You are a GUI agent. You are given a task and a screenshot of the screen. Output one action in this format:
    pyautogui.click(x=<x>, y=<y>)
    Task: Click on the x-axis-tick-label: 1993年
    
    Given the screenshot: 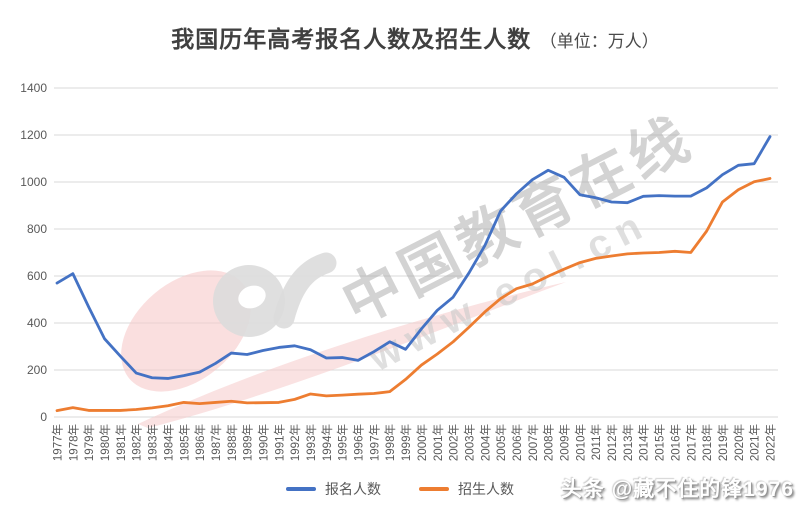 What is the action you would take?
    pyautogui.click(x=311, y=442)
    